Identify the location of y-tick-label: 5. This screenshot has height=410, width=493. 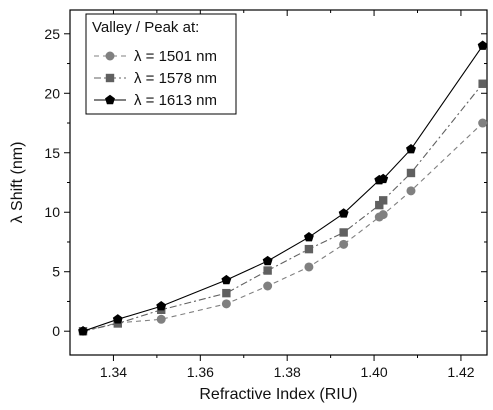
(56, 272).